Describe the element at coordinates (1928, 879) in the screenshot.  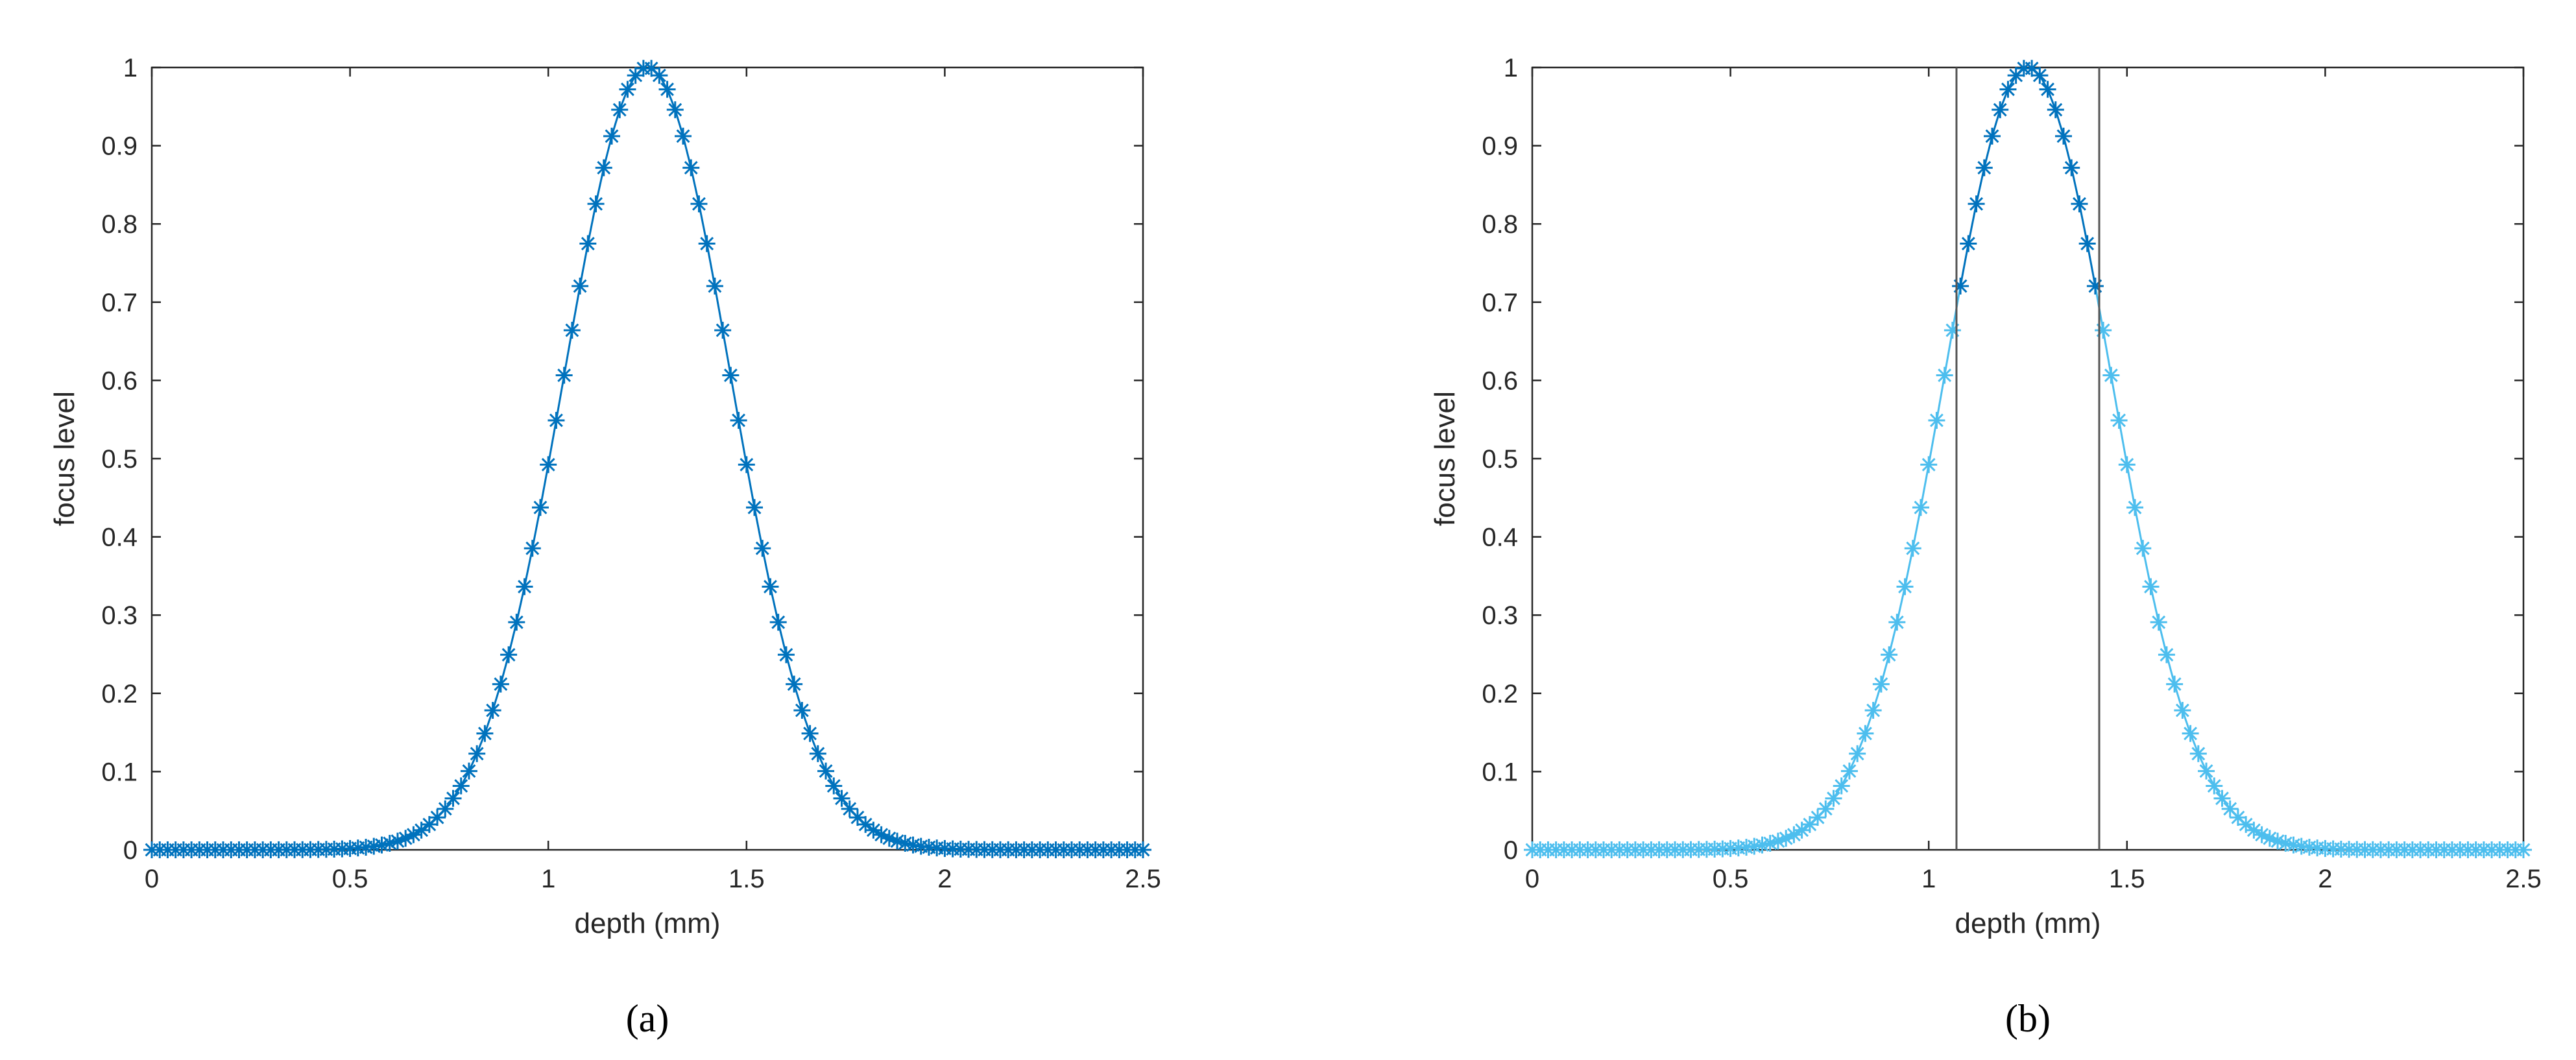
I see `x-tick-label: 1` at that location.